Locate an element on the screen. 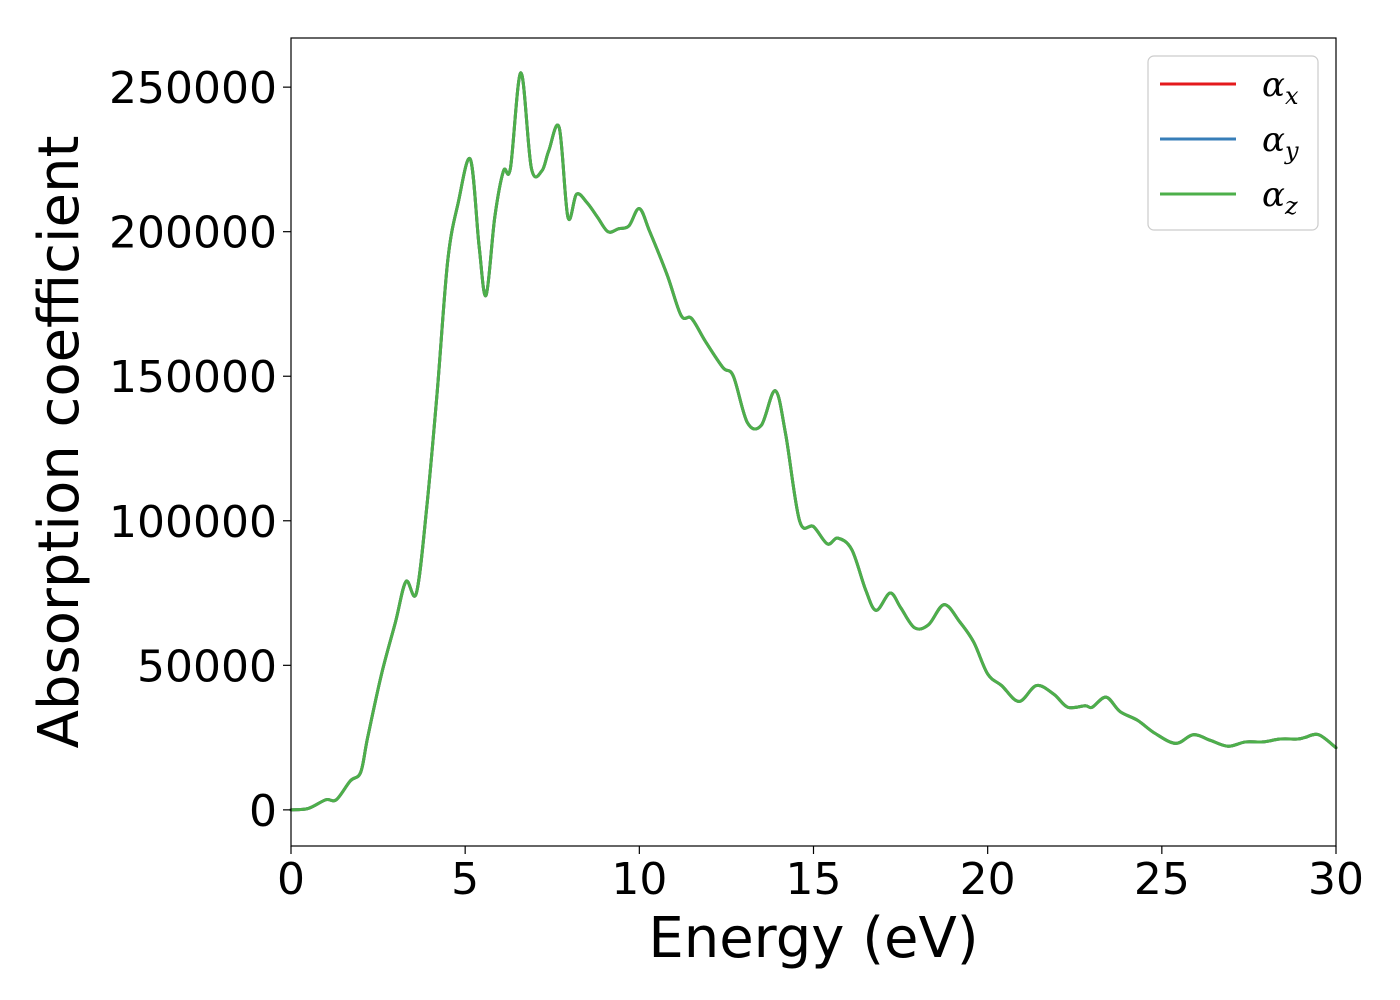 The height and width of the screenshot is (1000, 1400). y-tick-label: 100000 is located at coordinates (193, 522).